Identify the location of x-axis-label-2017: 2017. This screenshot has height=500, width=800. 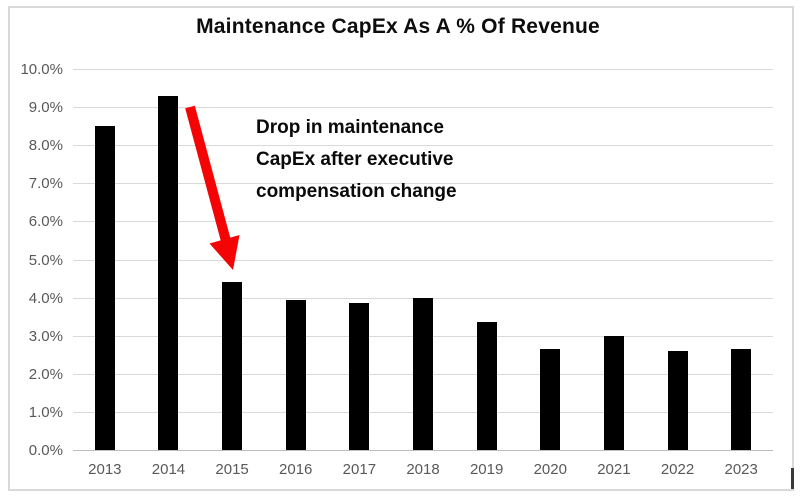
(359, 469).